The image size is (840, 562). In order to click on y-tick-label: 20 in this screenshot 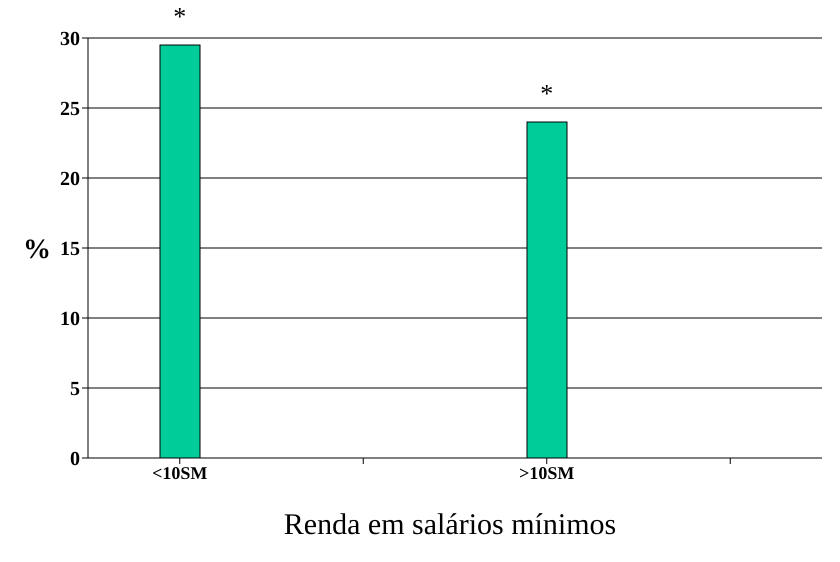, I will do `click(70, 179)`.